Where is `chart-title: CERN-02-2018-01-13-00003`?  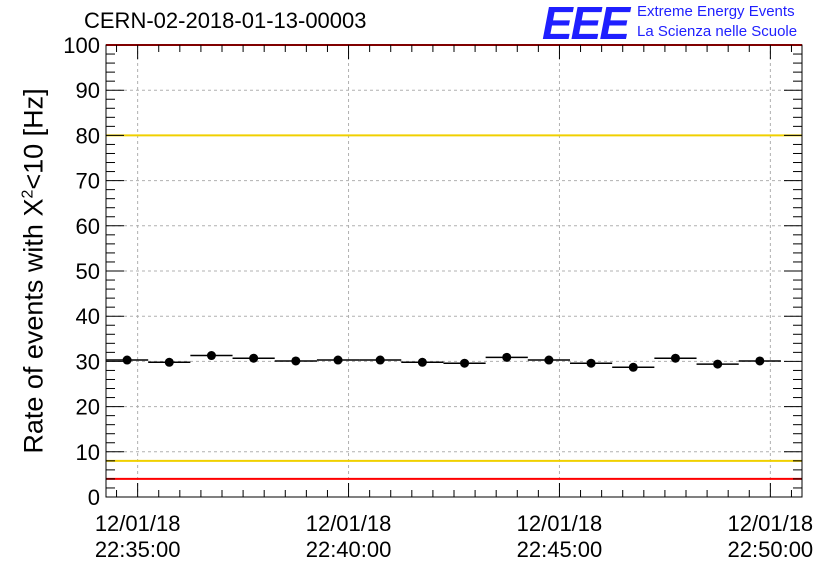 chart-title: CERN-02-2018-01-13-00003 is located at coordinates (225, 20).